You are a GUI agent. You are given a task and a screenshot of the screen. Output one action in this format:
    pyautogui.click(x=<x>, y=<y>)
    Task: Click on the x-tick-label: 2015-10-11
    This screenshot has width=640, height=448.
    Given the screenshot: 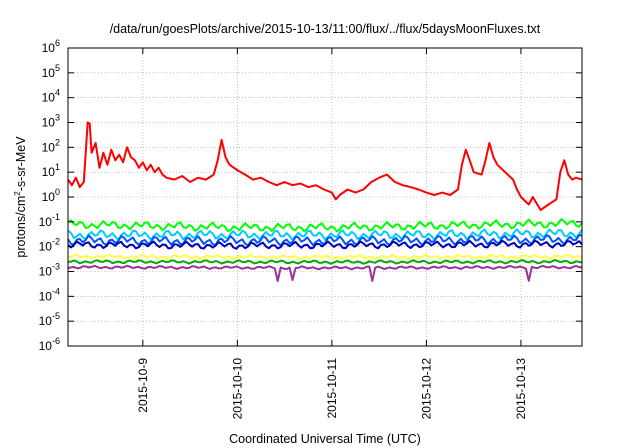 What is the action you would take?
    pyautogui.click(x=332, y=388)
    